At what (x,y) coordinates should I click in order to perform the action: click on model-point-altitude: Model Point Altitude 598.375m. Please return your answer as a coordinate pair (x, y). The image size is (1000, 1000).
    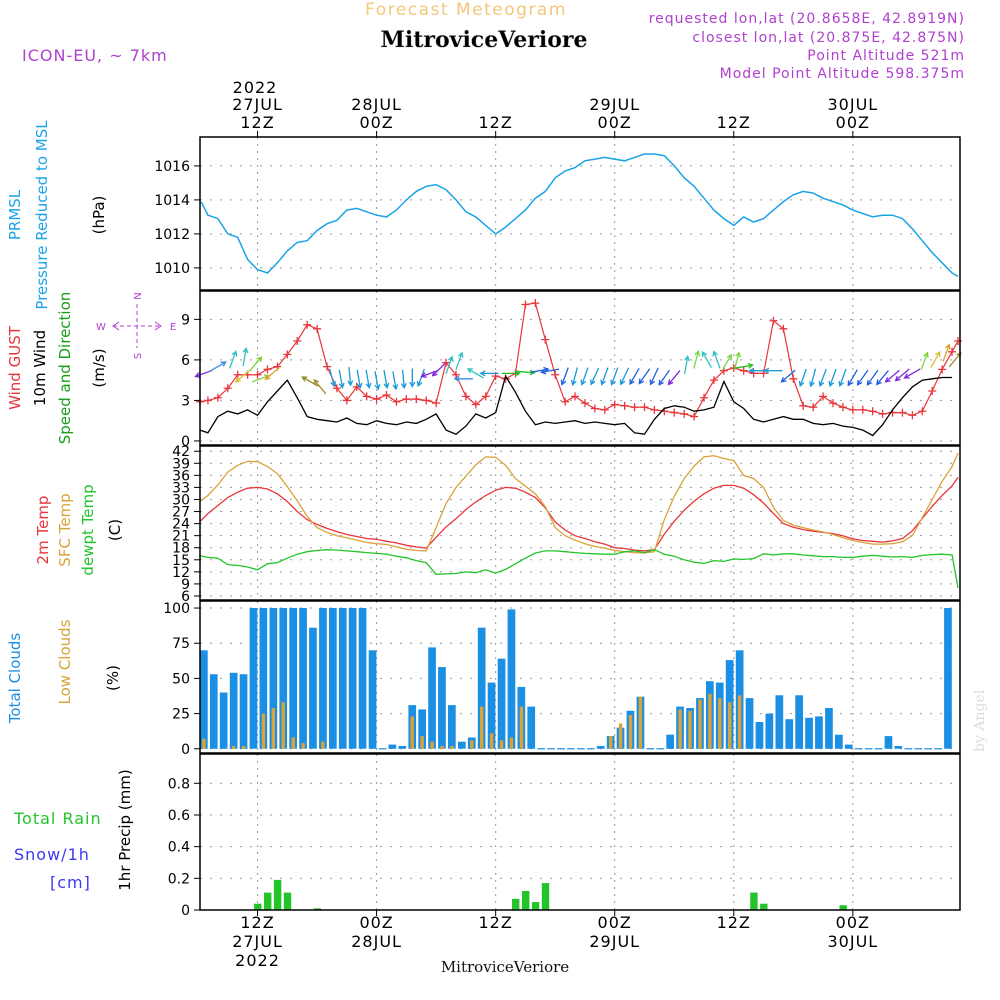
    Looking at the image, I should click on (842, 74).